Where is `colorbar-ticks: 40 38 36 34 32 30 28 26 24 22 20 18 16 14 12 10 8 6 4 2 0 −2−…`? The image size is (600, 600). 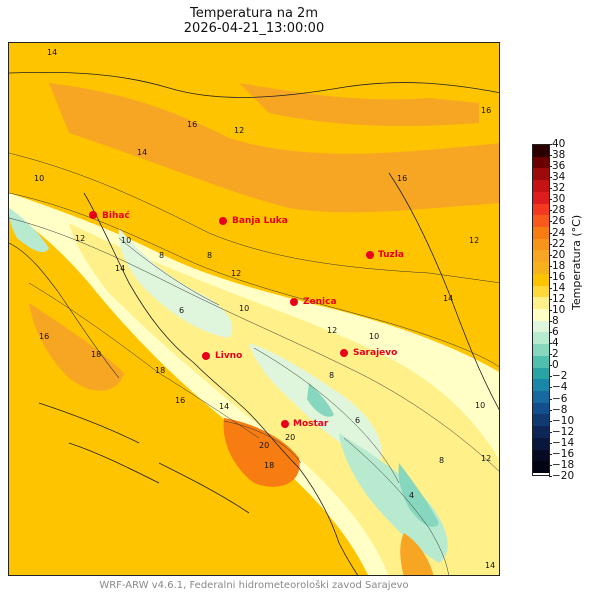 colorbar-ticks: 40 38 36 34 32 30 28 26 24 22 20 18 16 14 12 10 8 6 4 2 0 −2−… is located at coordinates (570, 310).